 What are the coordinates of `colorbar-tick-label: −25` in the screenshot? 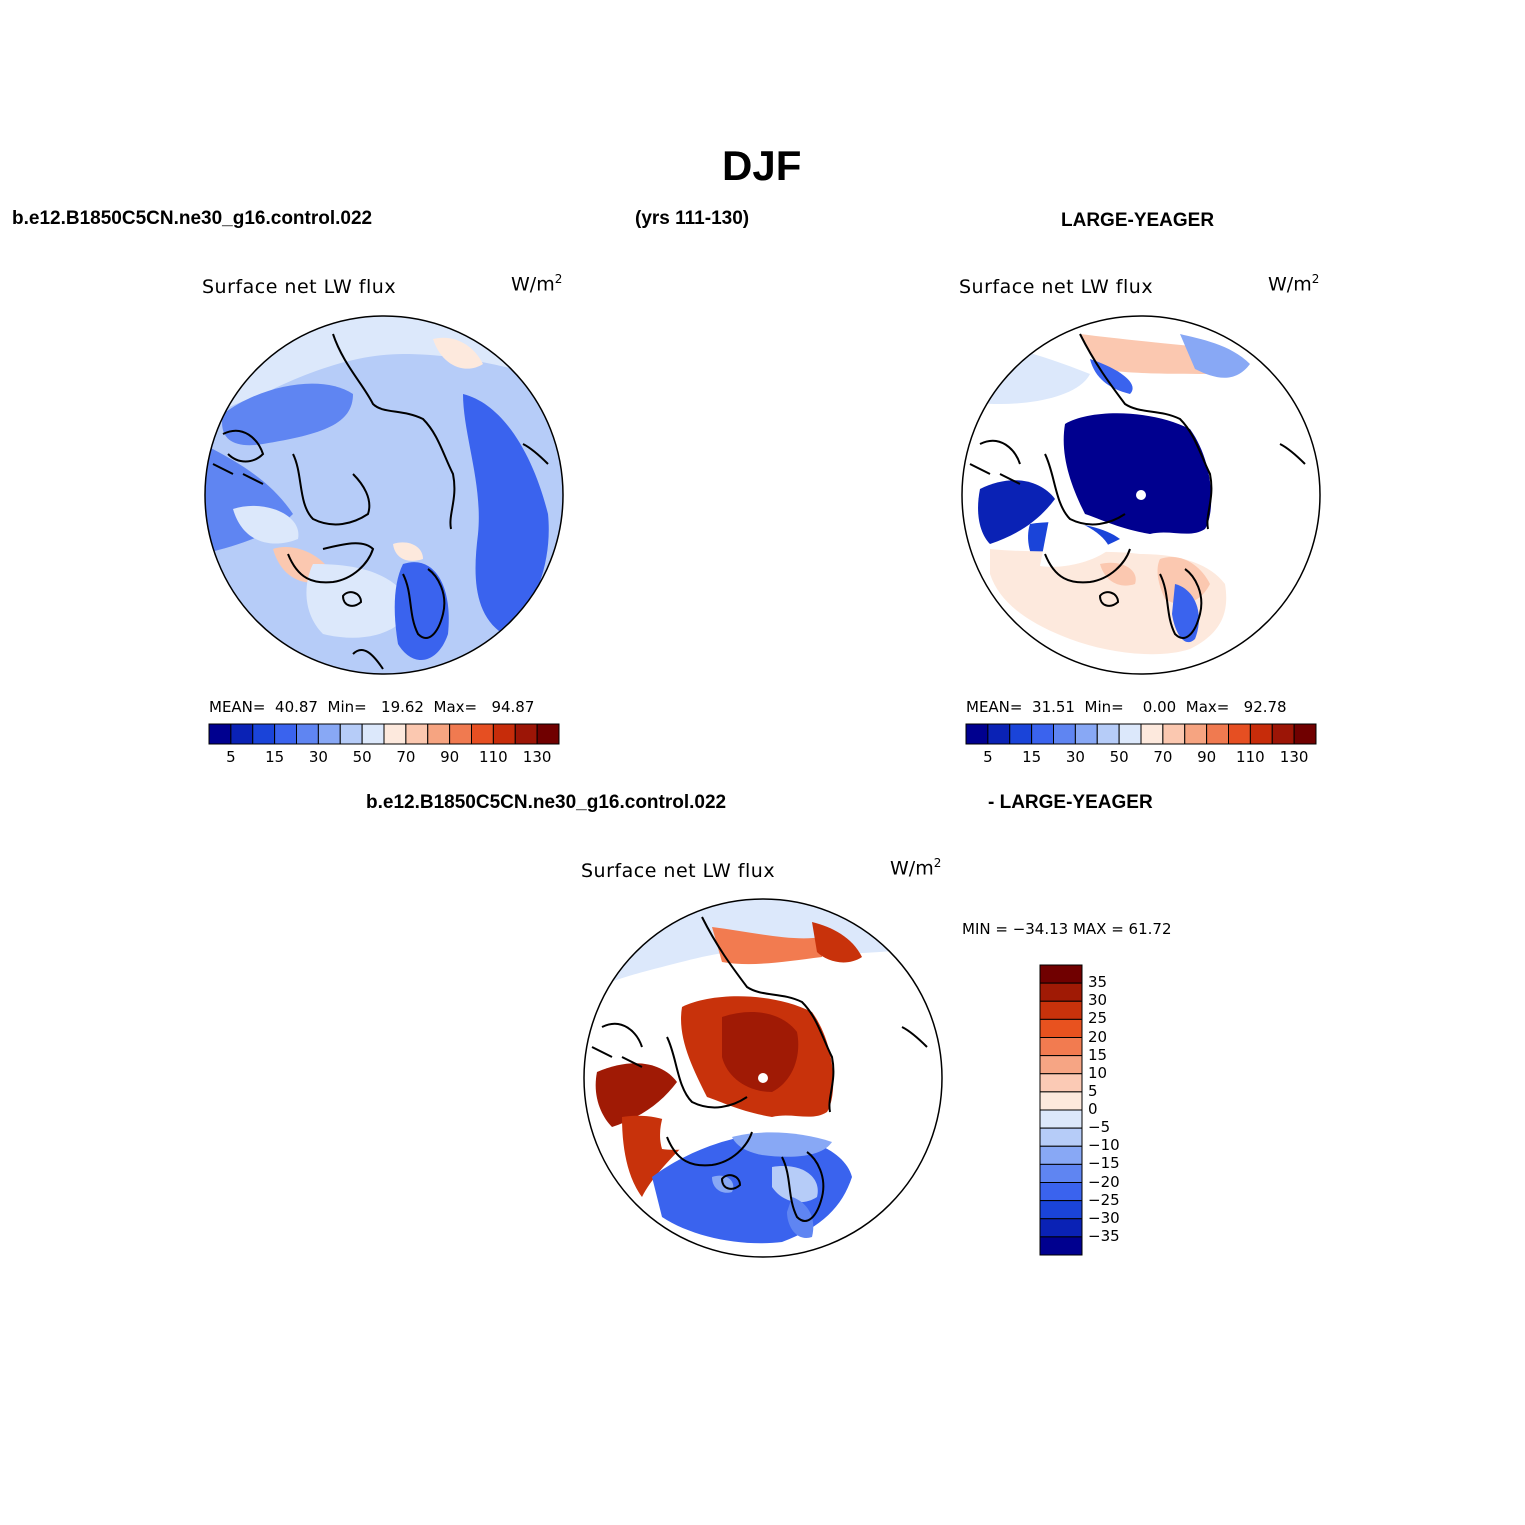 It's located at (1104, 1199).